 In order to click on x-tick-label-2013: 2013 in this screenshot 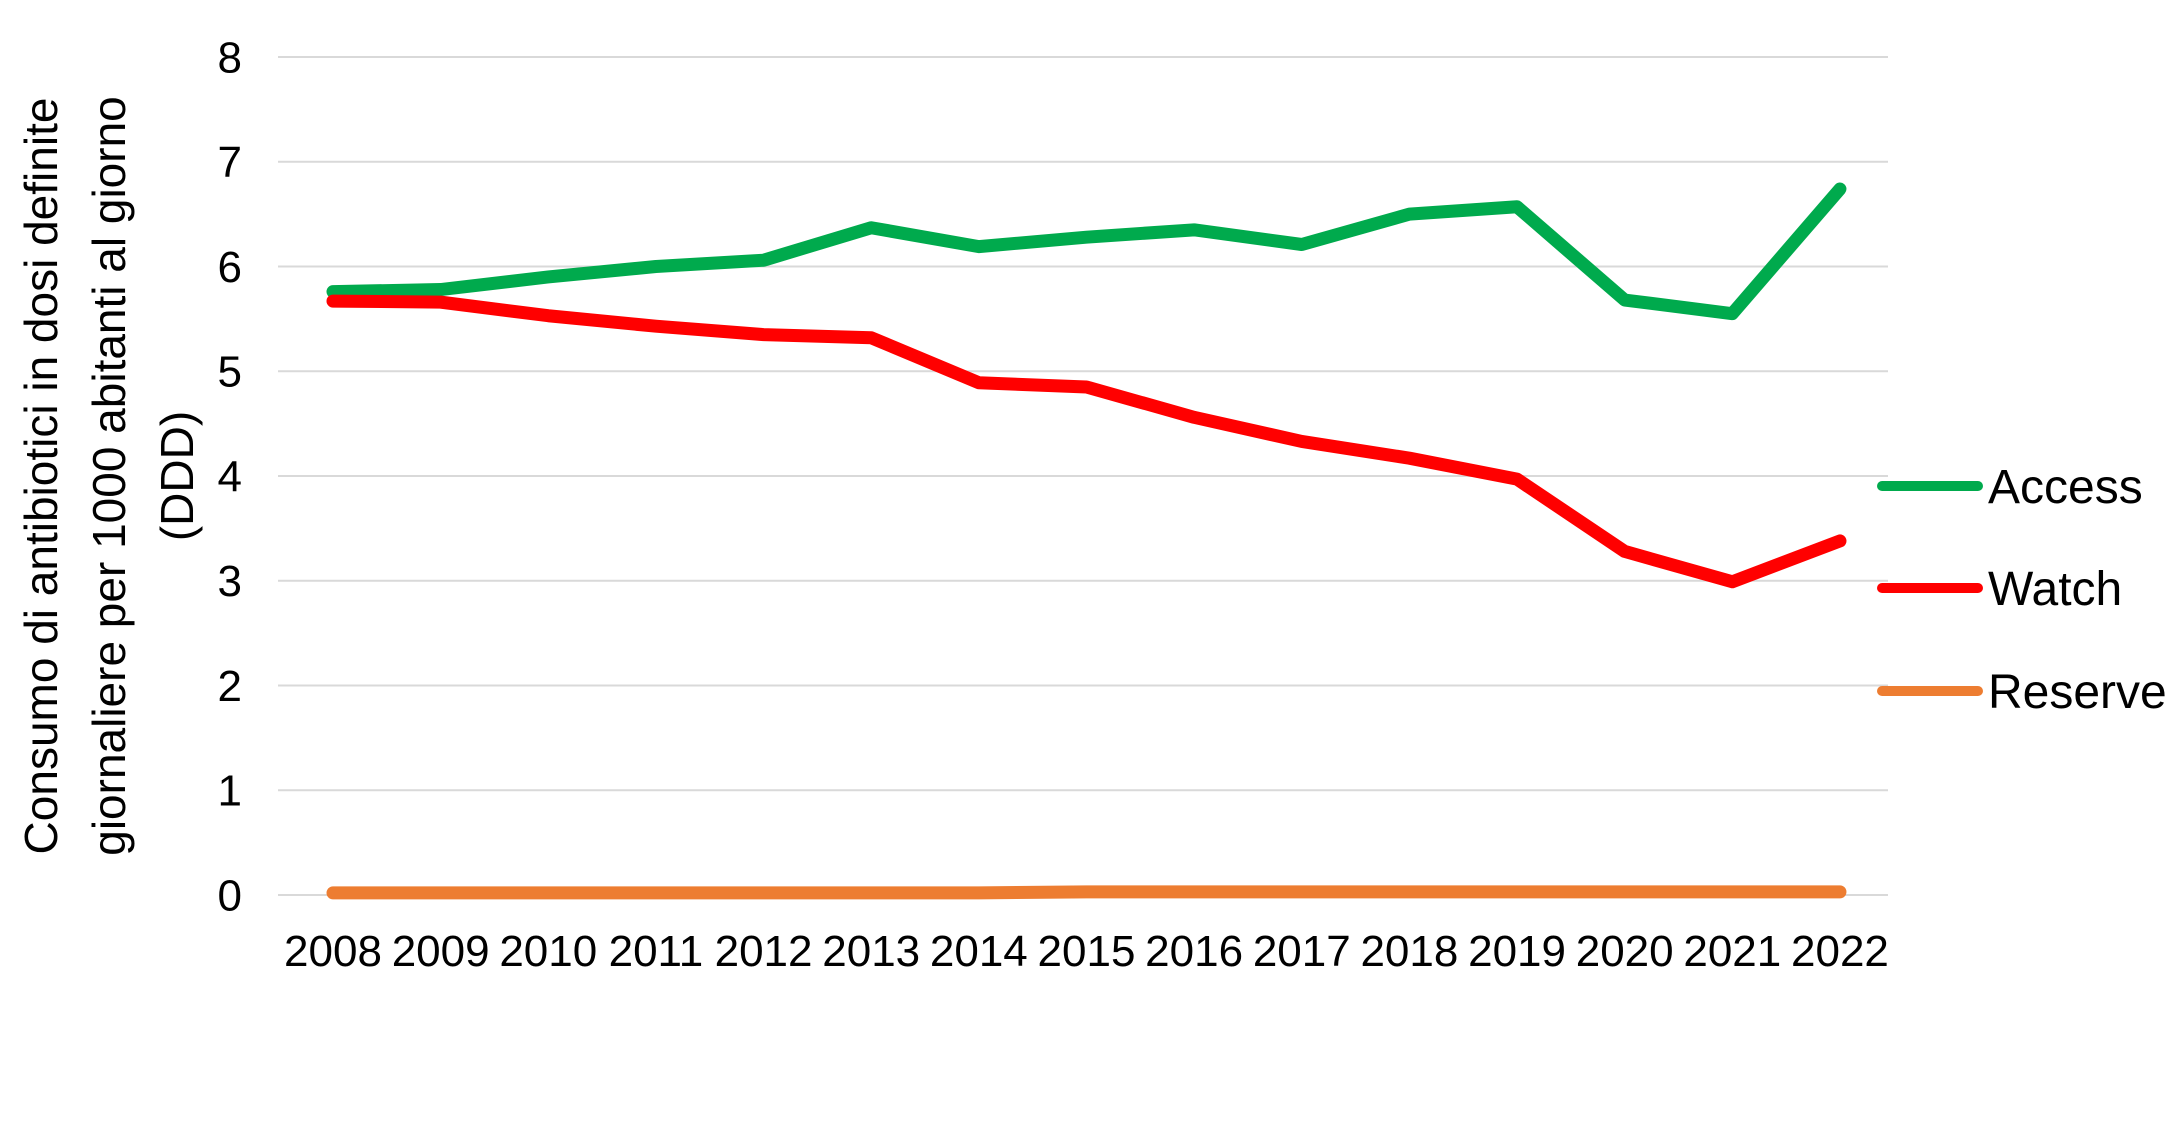, I will do `click(871, 951)`.